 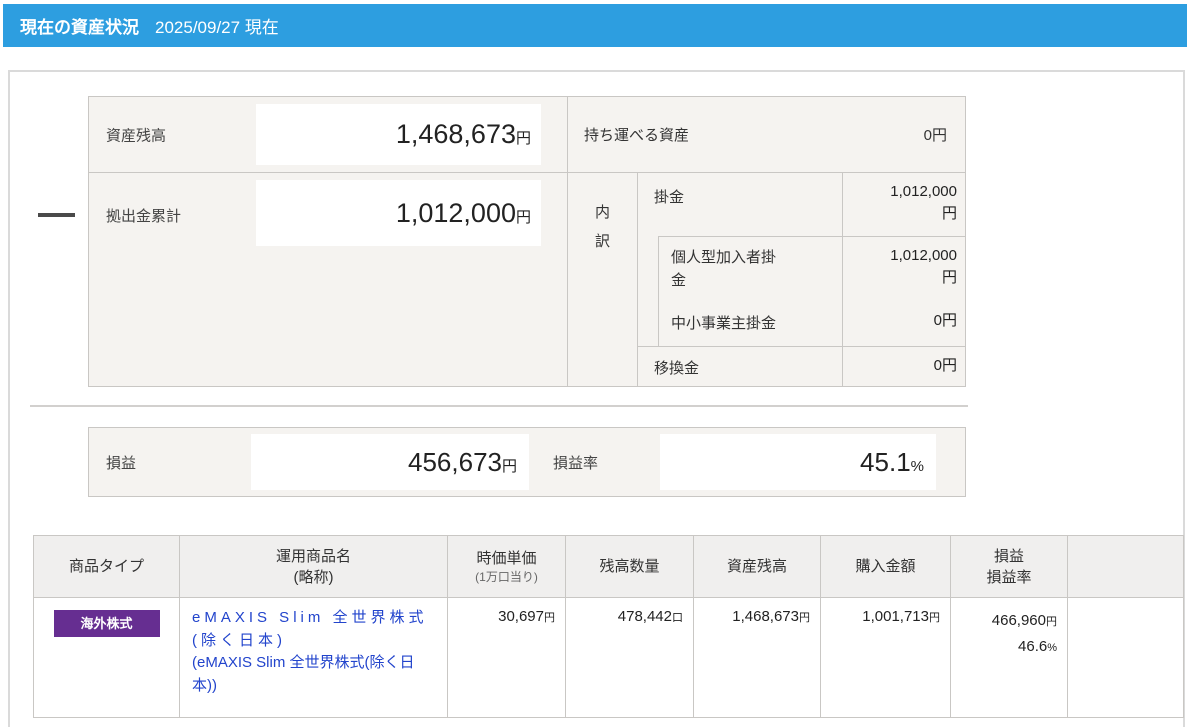 What do you see at coordinates (455, 134) in the screenshot?
I see `asset-balance-value: 1,468,673` at bounding box center [455, 134].